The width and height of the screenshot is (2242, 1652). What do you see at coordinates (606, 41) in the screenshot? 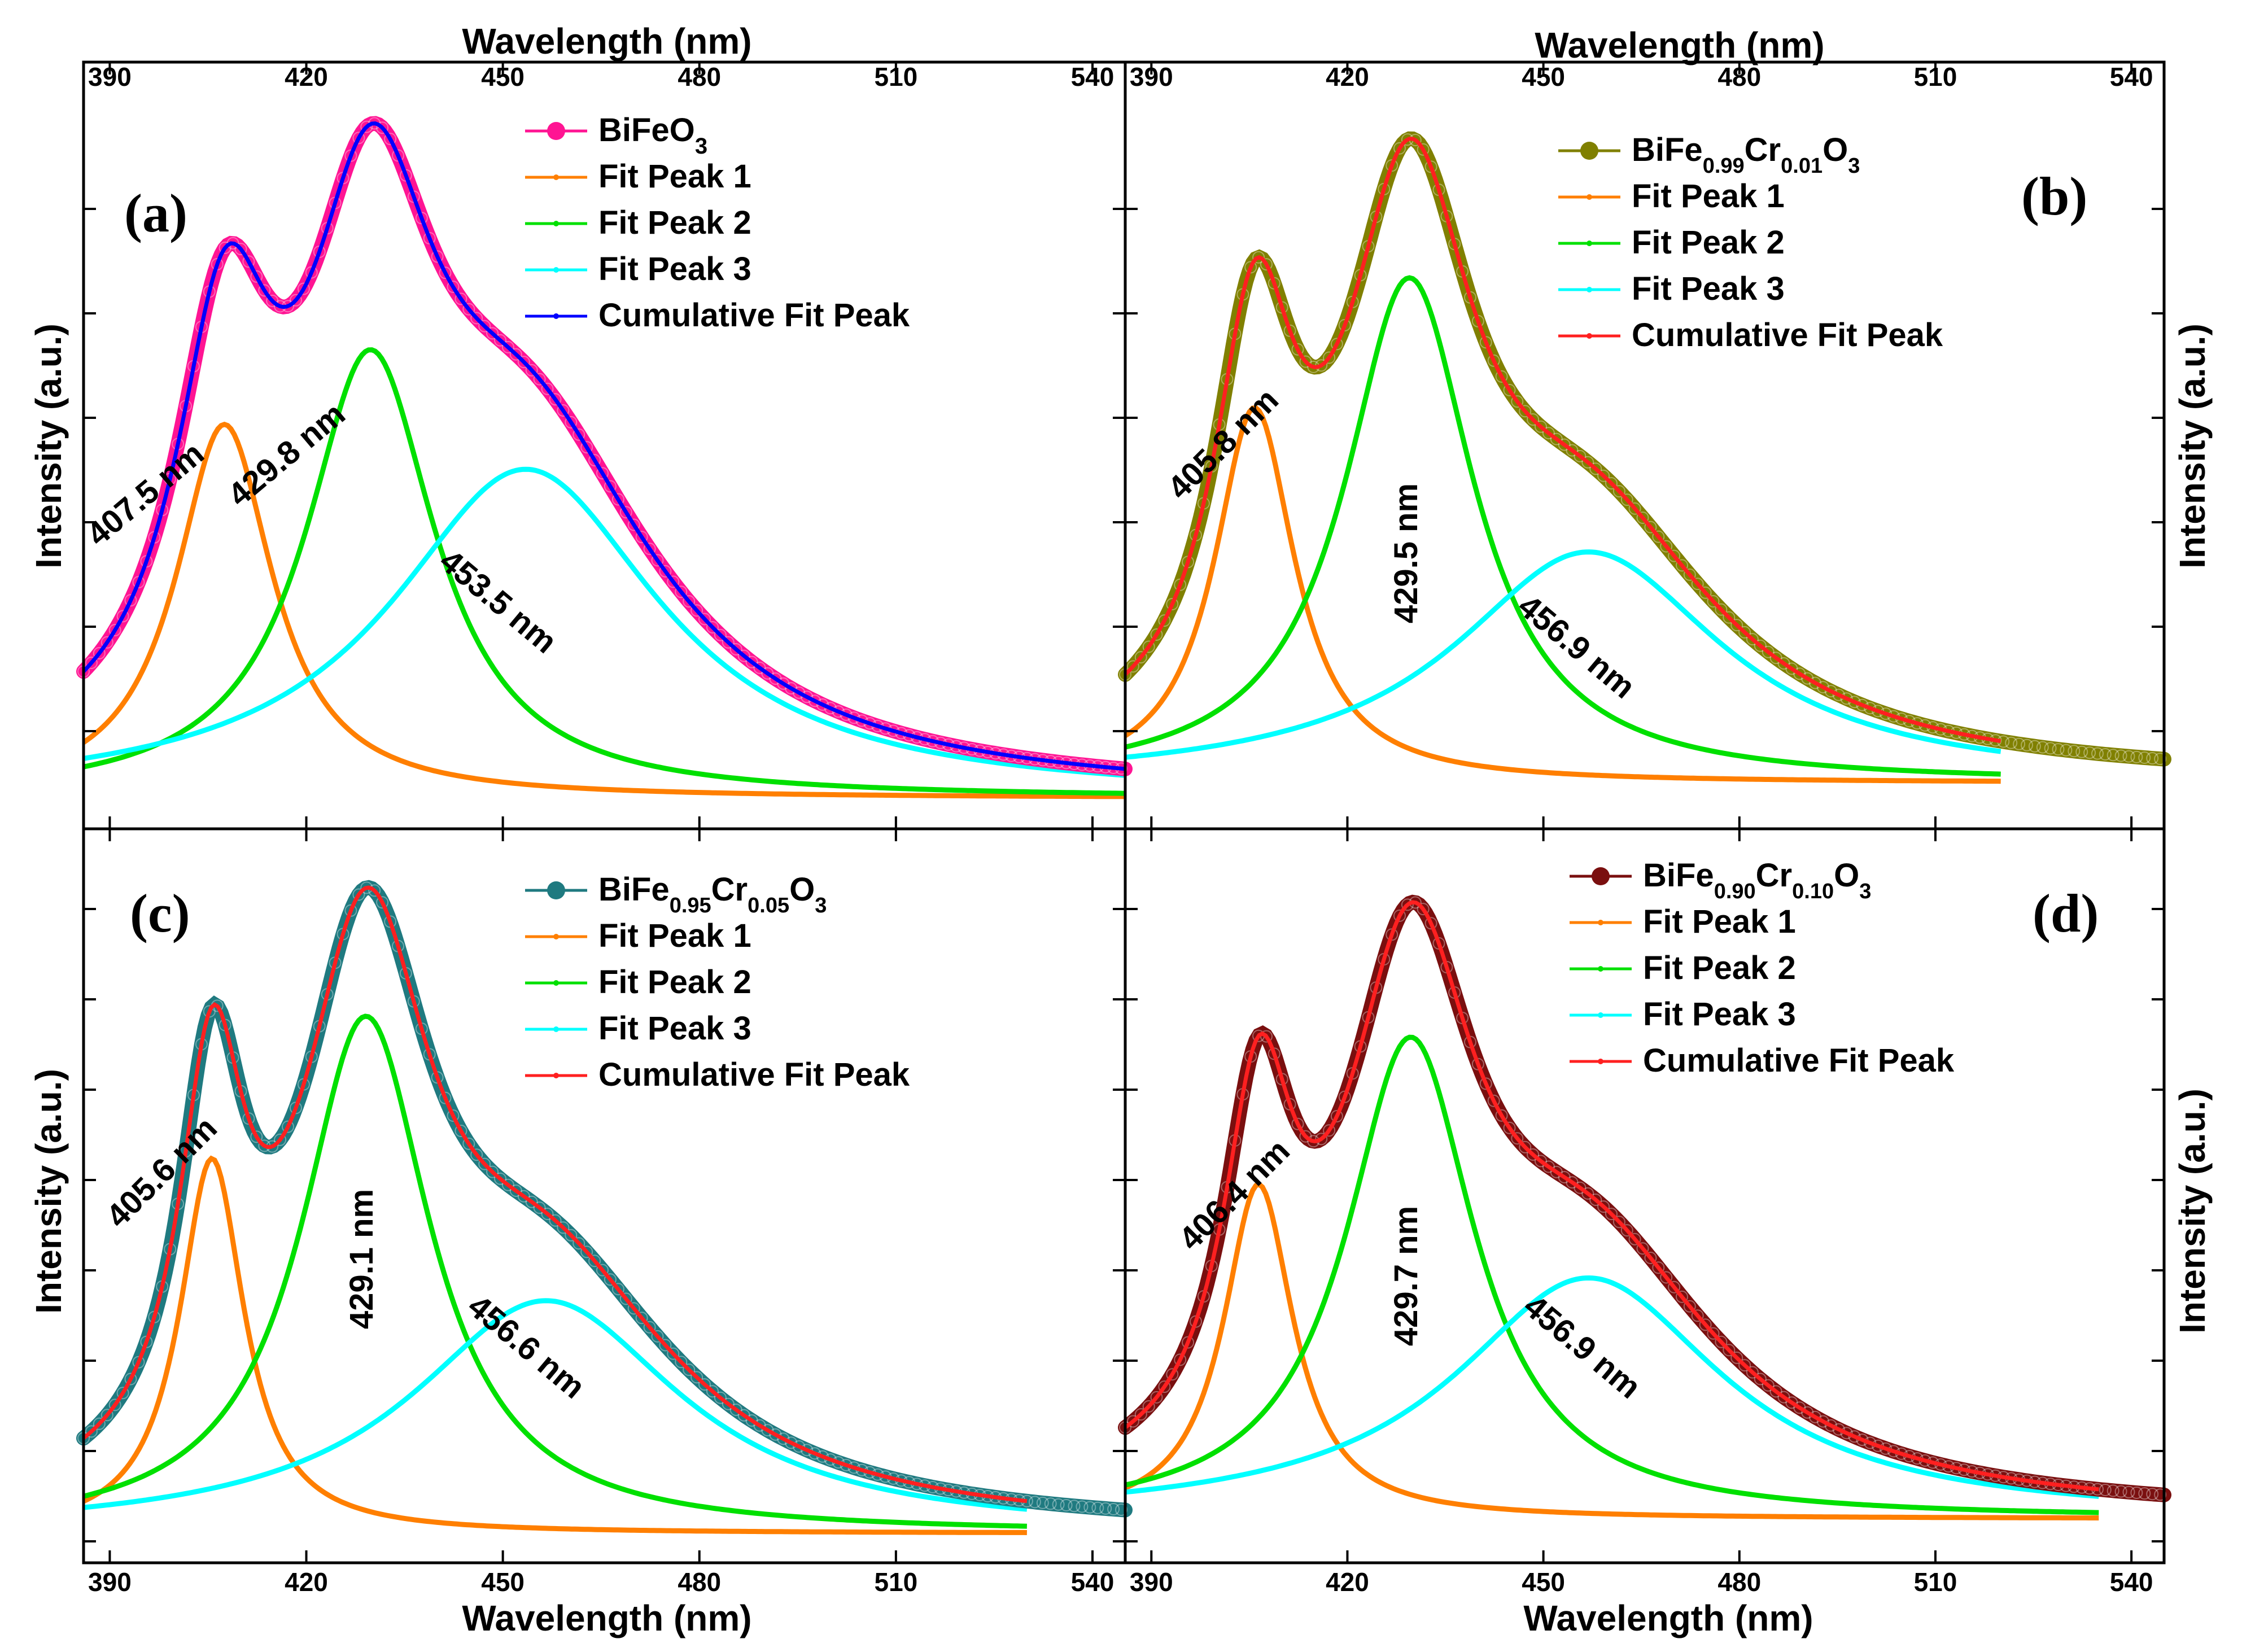
I see `top-left-x-axis-title: Wavelength (nm)` at bounding box center [606, 41].